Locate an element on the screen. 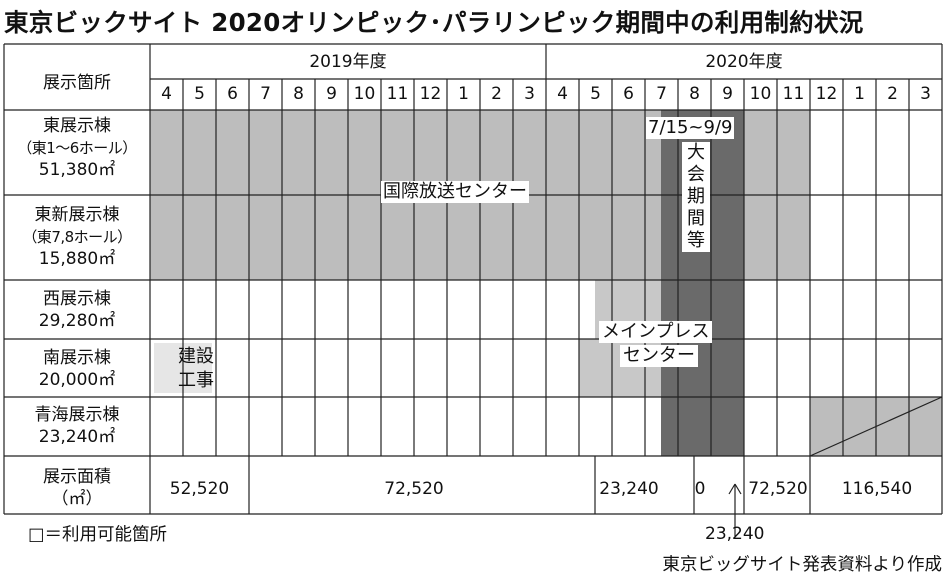 The height and width of the screenshot is (582, 950). legend: □＝利用可能箇所 is located at coordinates (98, 535).